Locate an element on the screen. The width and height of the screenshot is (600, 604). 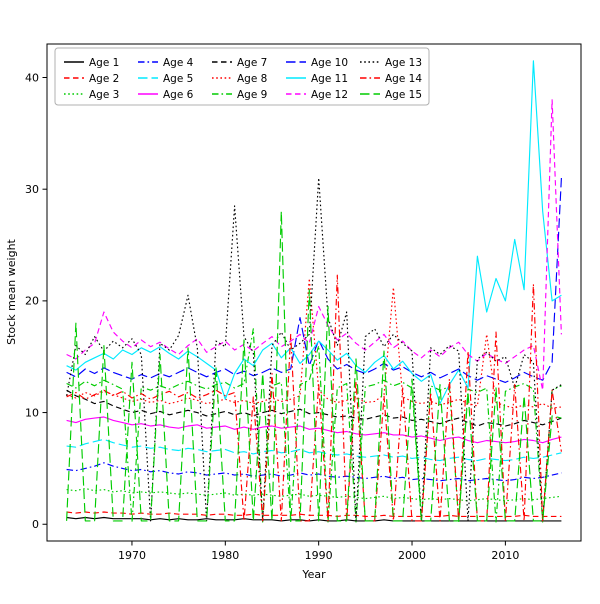
legend-item-age-5: Age 5 is located at coordinates (165, 79).